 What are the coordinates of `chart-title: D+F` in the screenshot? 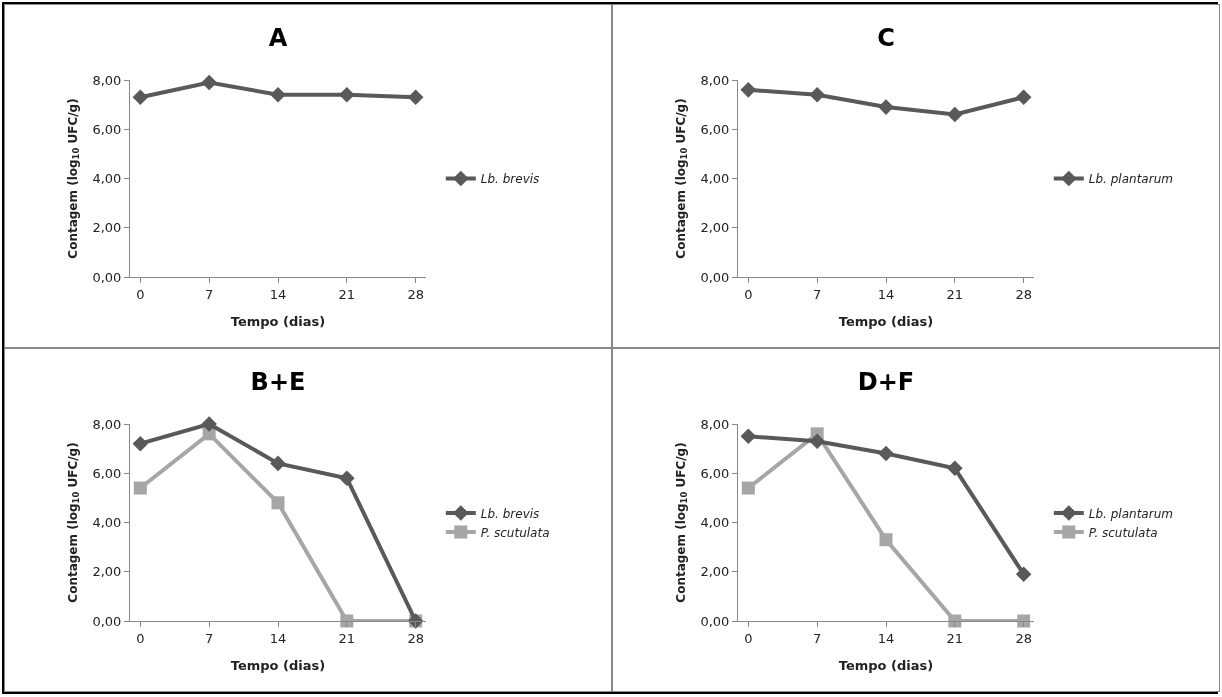 It's located at (886, 381).